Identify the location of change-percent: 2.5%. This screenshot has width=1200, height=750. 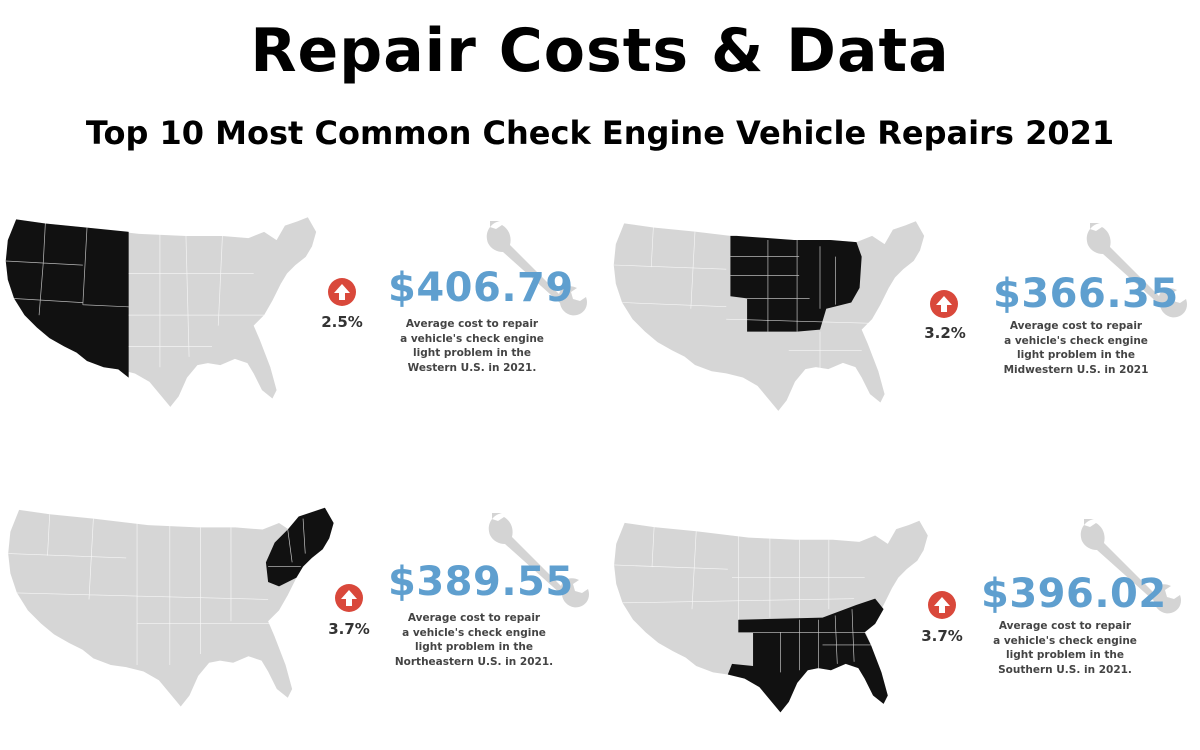
(342, 322).